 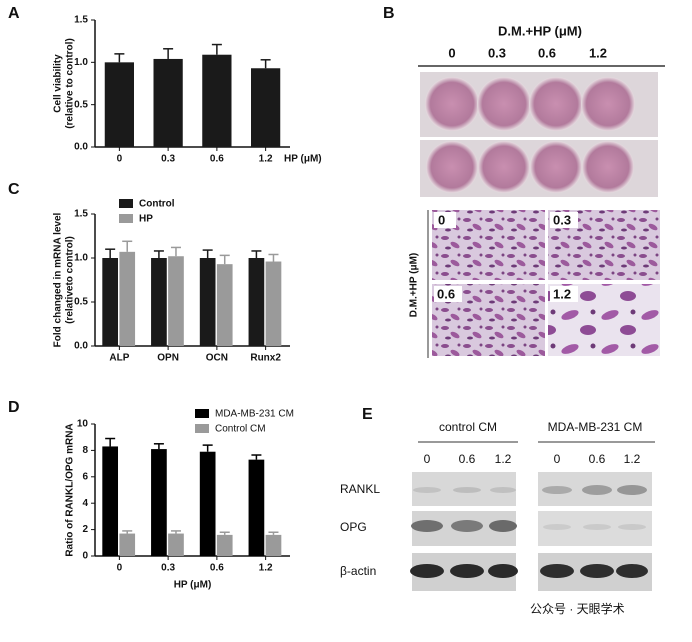 I want to click on panel-letter: C, so click(x=14, y=189).